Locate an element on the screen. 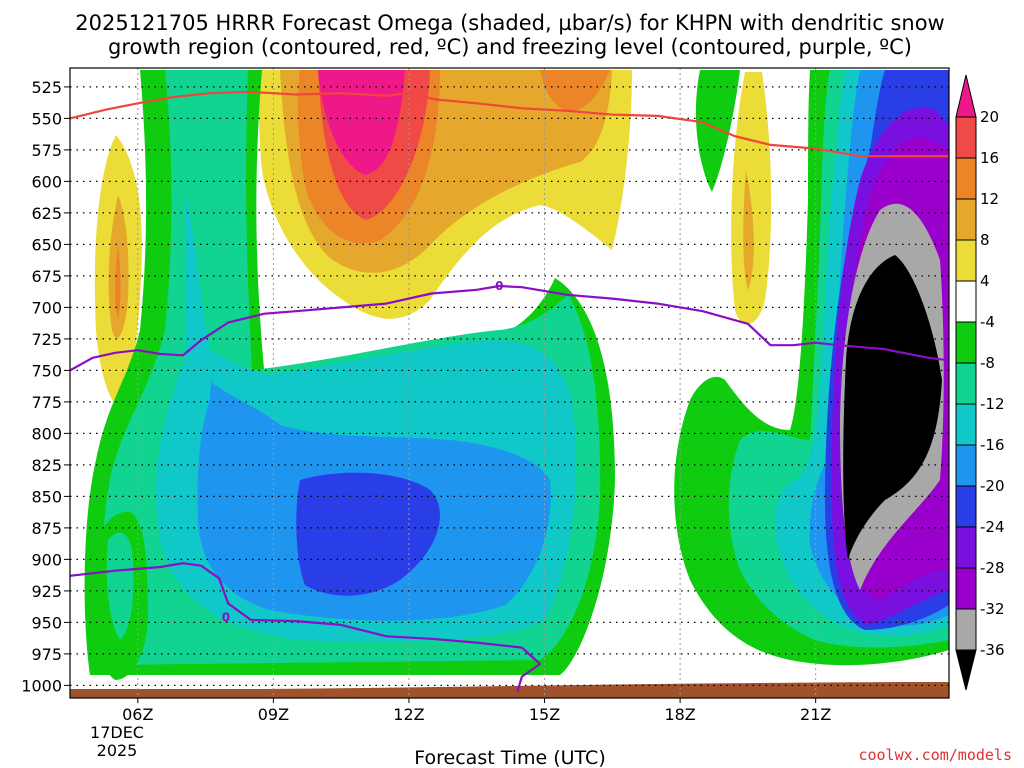 The width and height of the screenshot is (1024, 768). credit-text: coolwx.com/models is located at coordinates (935, 755).